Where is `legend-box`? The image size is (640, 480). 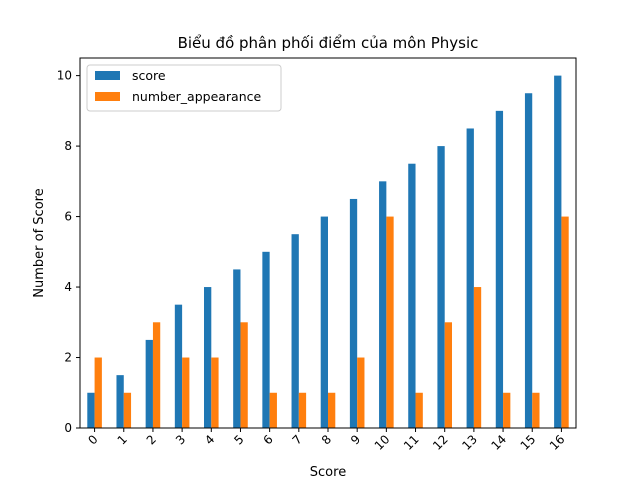
legend-box is located at coordinates (184, 88).